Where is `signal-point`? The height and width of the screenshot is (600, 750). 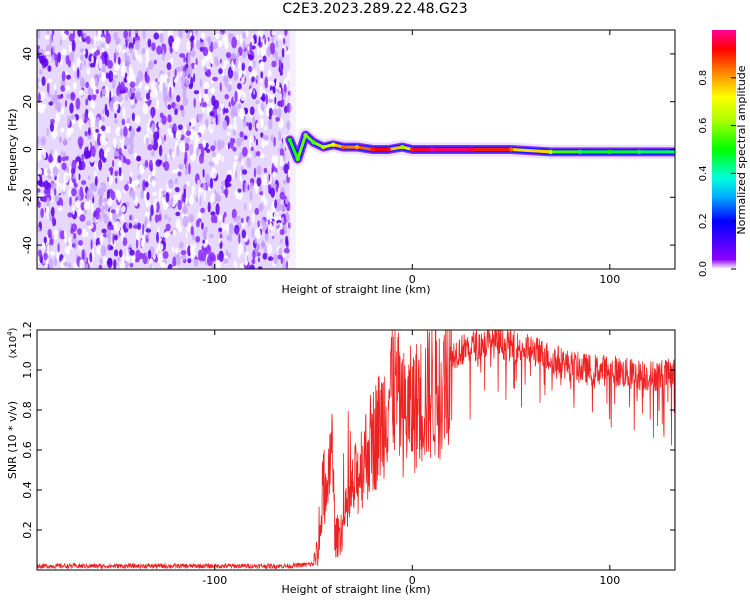
signal-point is located at coordinates (412, 149).